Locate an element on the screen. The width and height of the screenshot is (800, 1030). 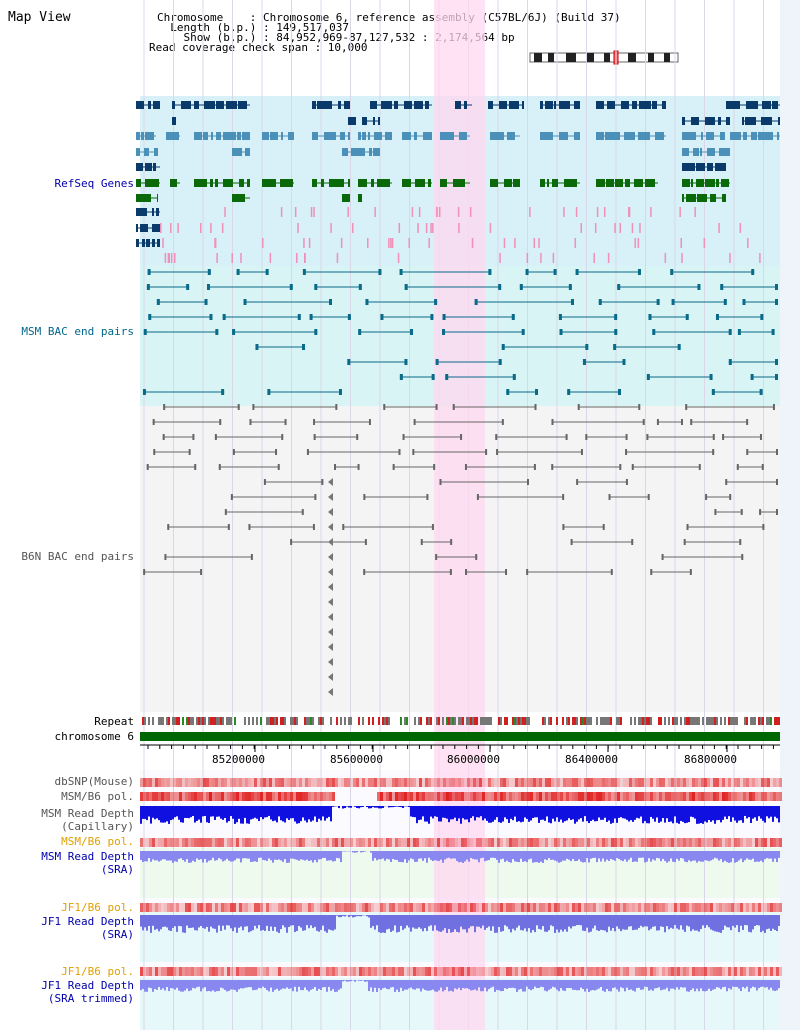
track-label-msm-bac: MSM BAC end pairs is located at coordinates (77, 331).